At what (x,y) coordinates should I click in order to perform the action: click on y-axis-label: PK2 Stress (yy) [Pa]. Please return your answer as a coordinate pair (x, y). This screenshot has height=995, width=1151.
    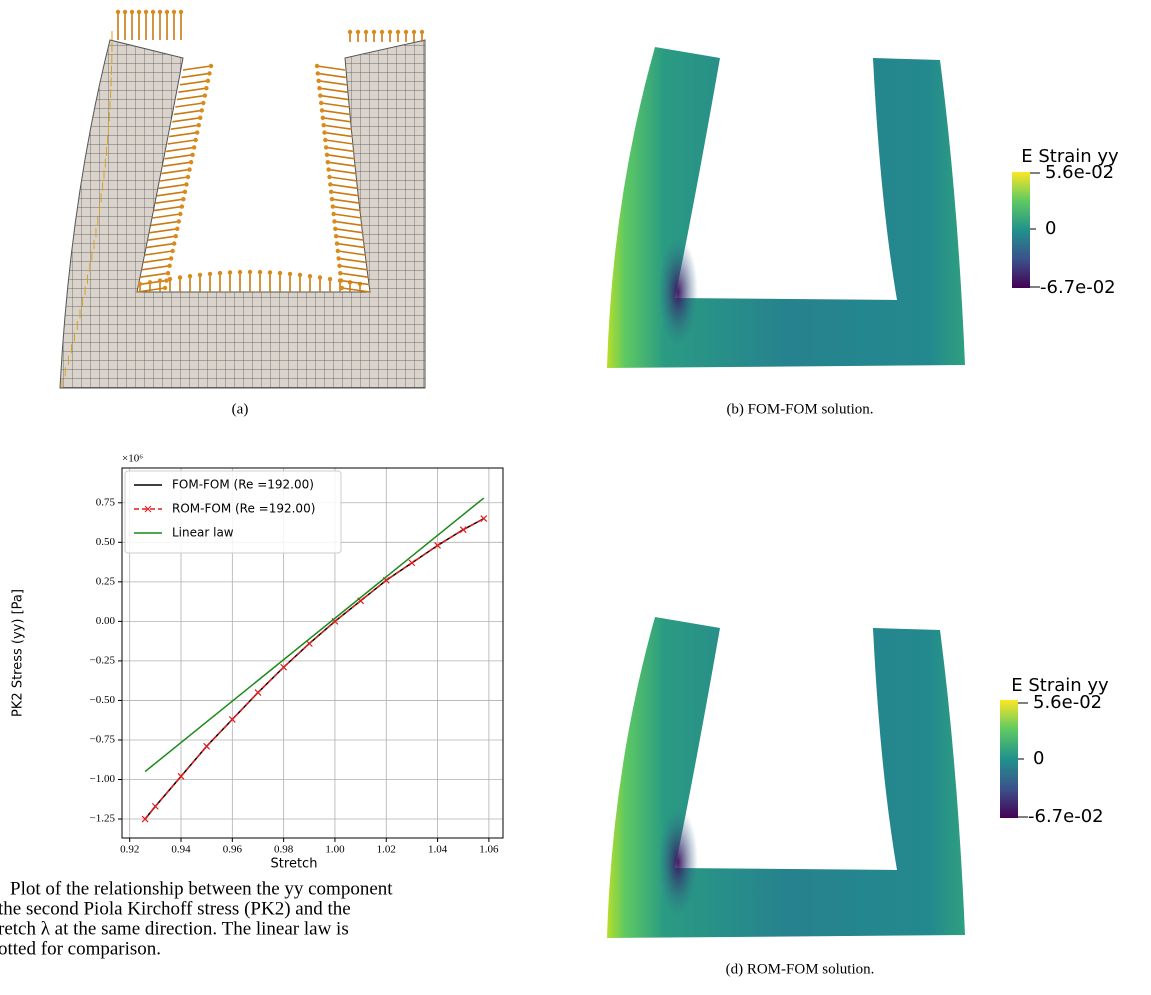
    Looking at the image, I should click on (18, 653).